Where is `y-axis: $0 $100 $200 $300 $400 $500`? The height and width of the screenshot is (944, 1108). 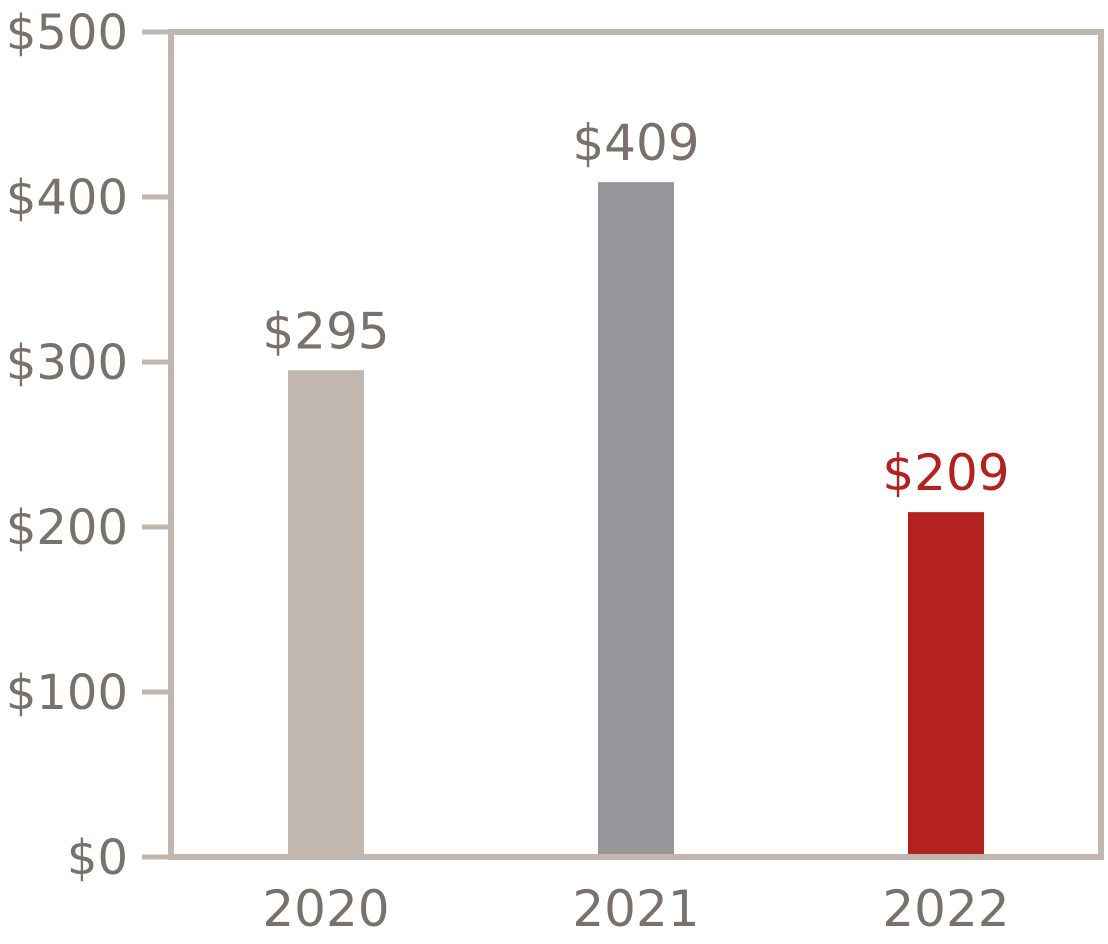
y-axis: $0 $100 $200 $300 $400 $500 is located at coordinates (88, 445).